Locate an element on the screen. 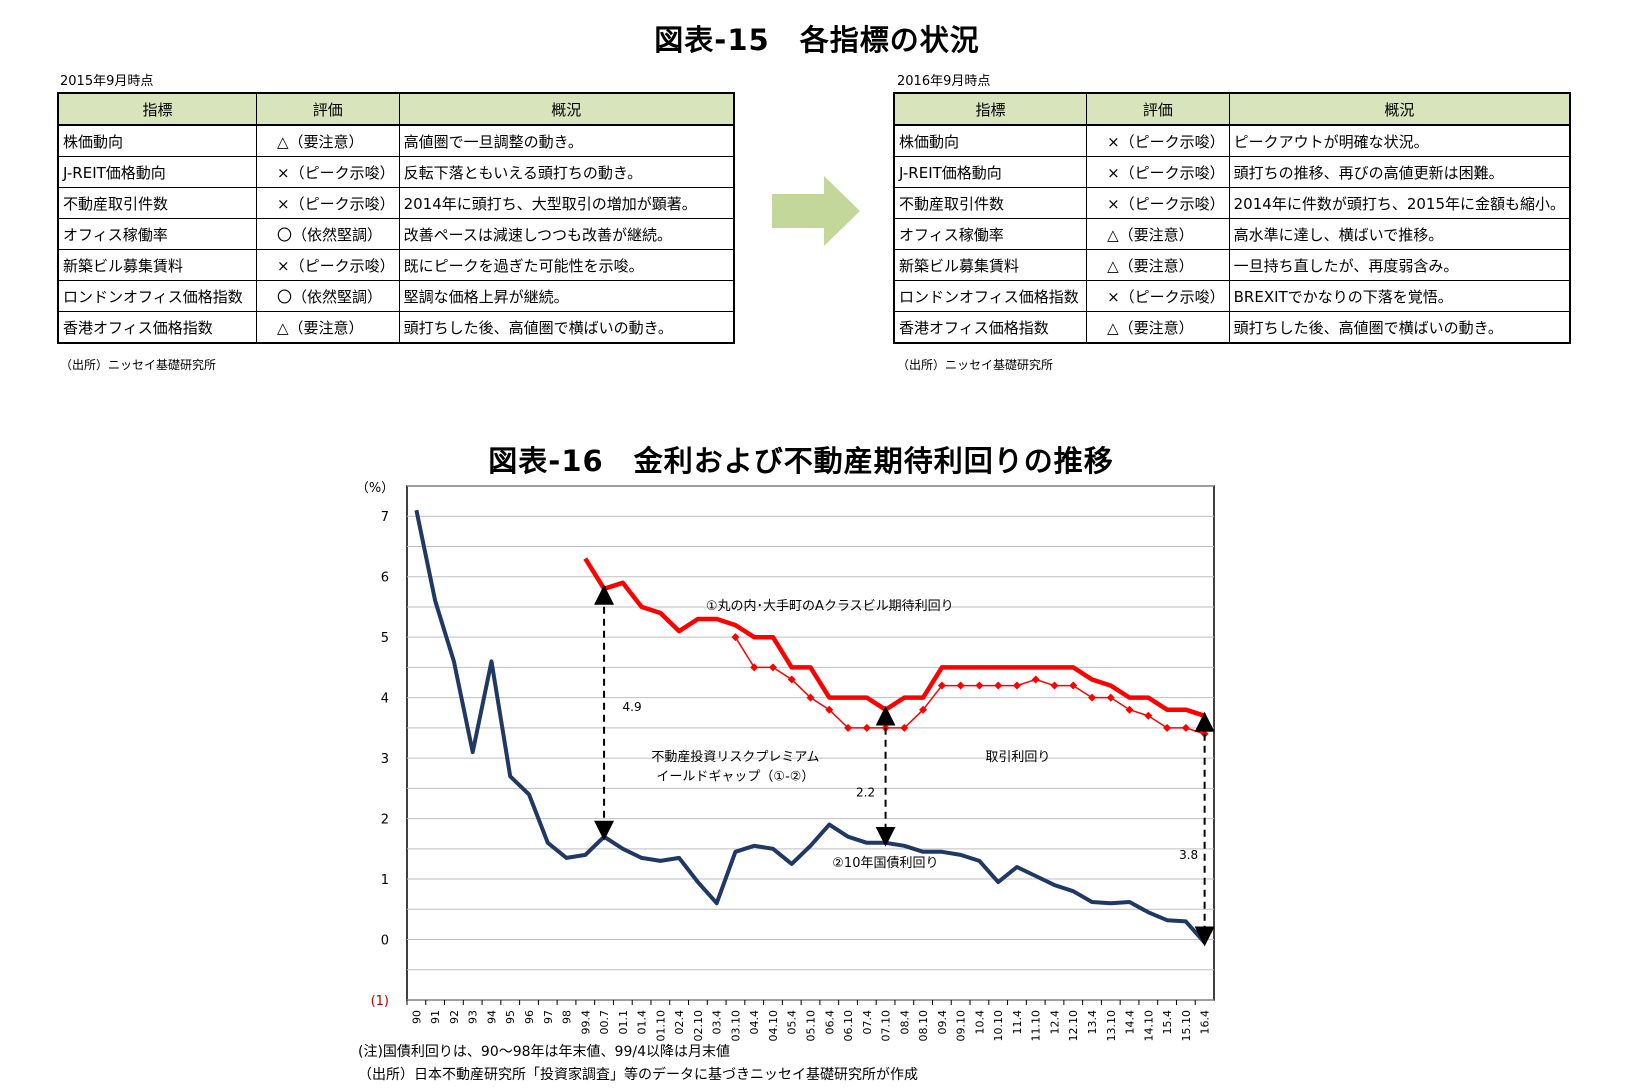 The height and width of the screenshot is (1088, 1634). left-table-source: （出所）ニッセイ基礎研究所 is located at coordinates (138, 365).